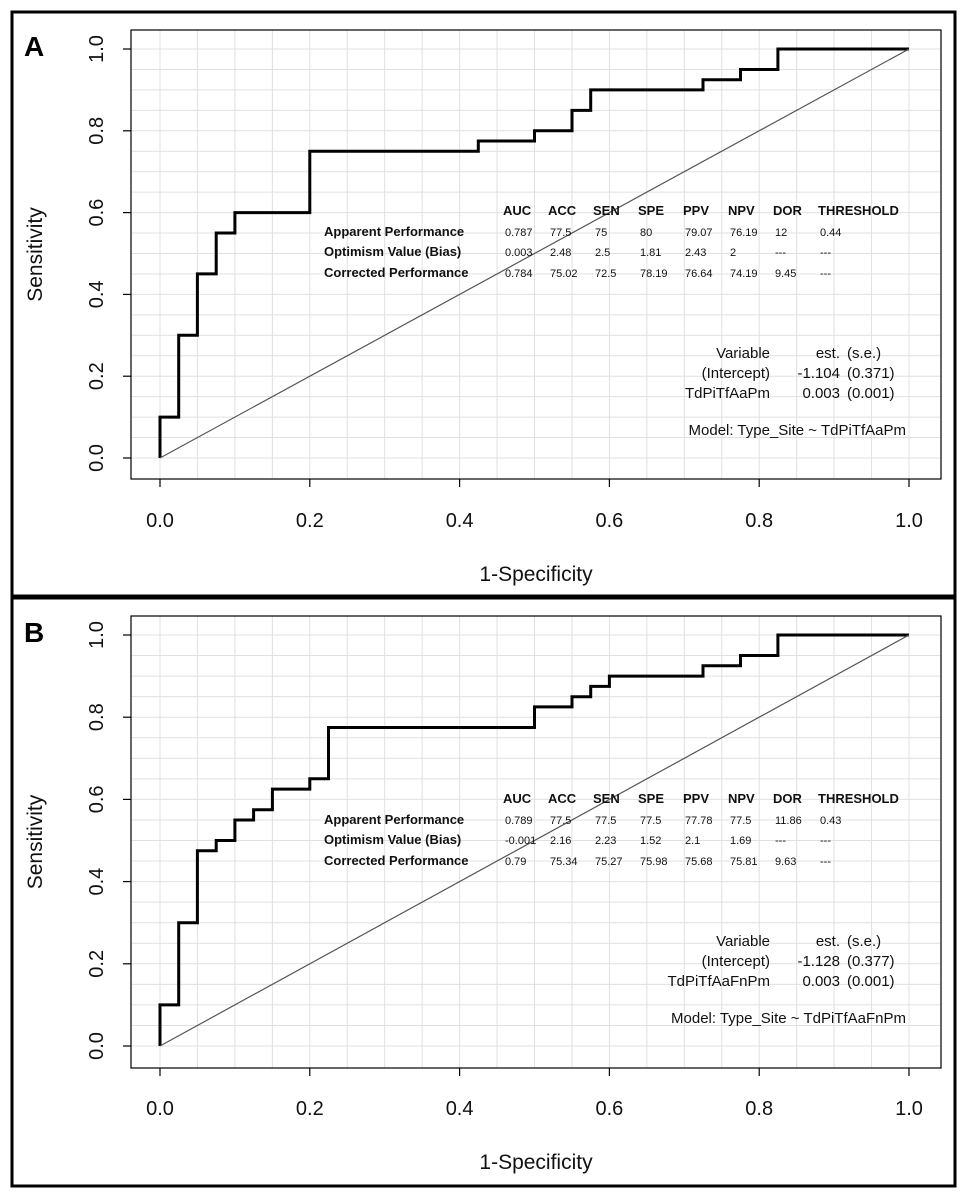  I want to click on panel-a-perf-cell: 0.784, so click(519, 274).